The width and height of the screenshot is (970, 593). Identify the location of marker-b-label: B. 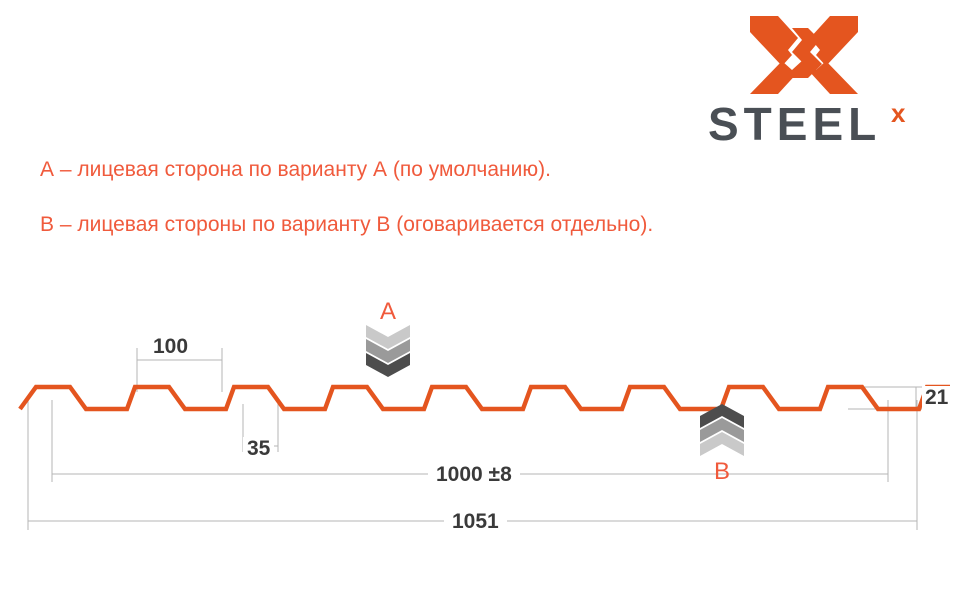
(721, 471).